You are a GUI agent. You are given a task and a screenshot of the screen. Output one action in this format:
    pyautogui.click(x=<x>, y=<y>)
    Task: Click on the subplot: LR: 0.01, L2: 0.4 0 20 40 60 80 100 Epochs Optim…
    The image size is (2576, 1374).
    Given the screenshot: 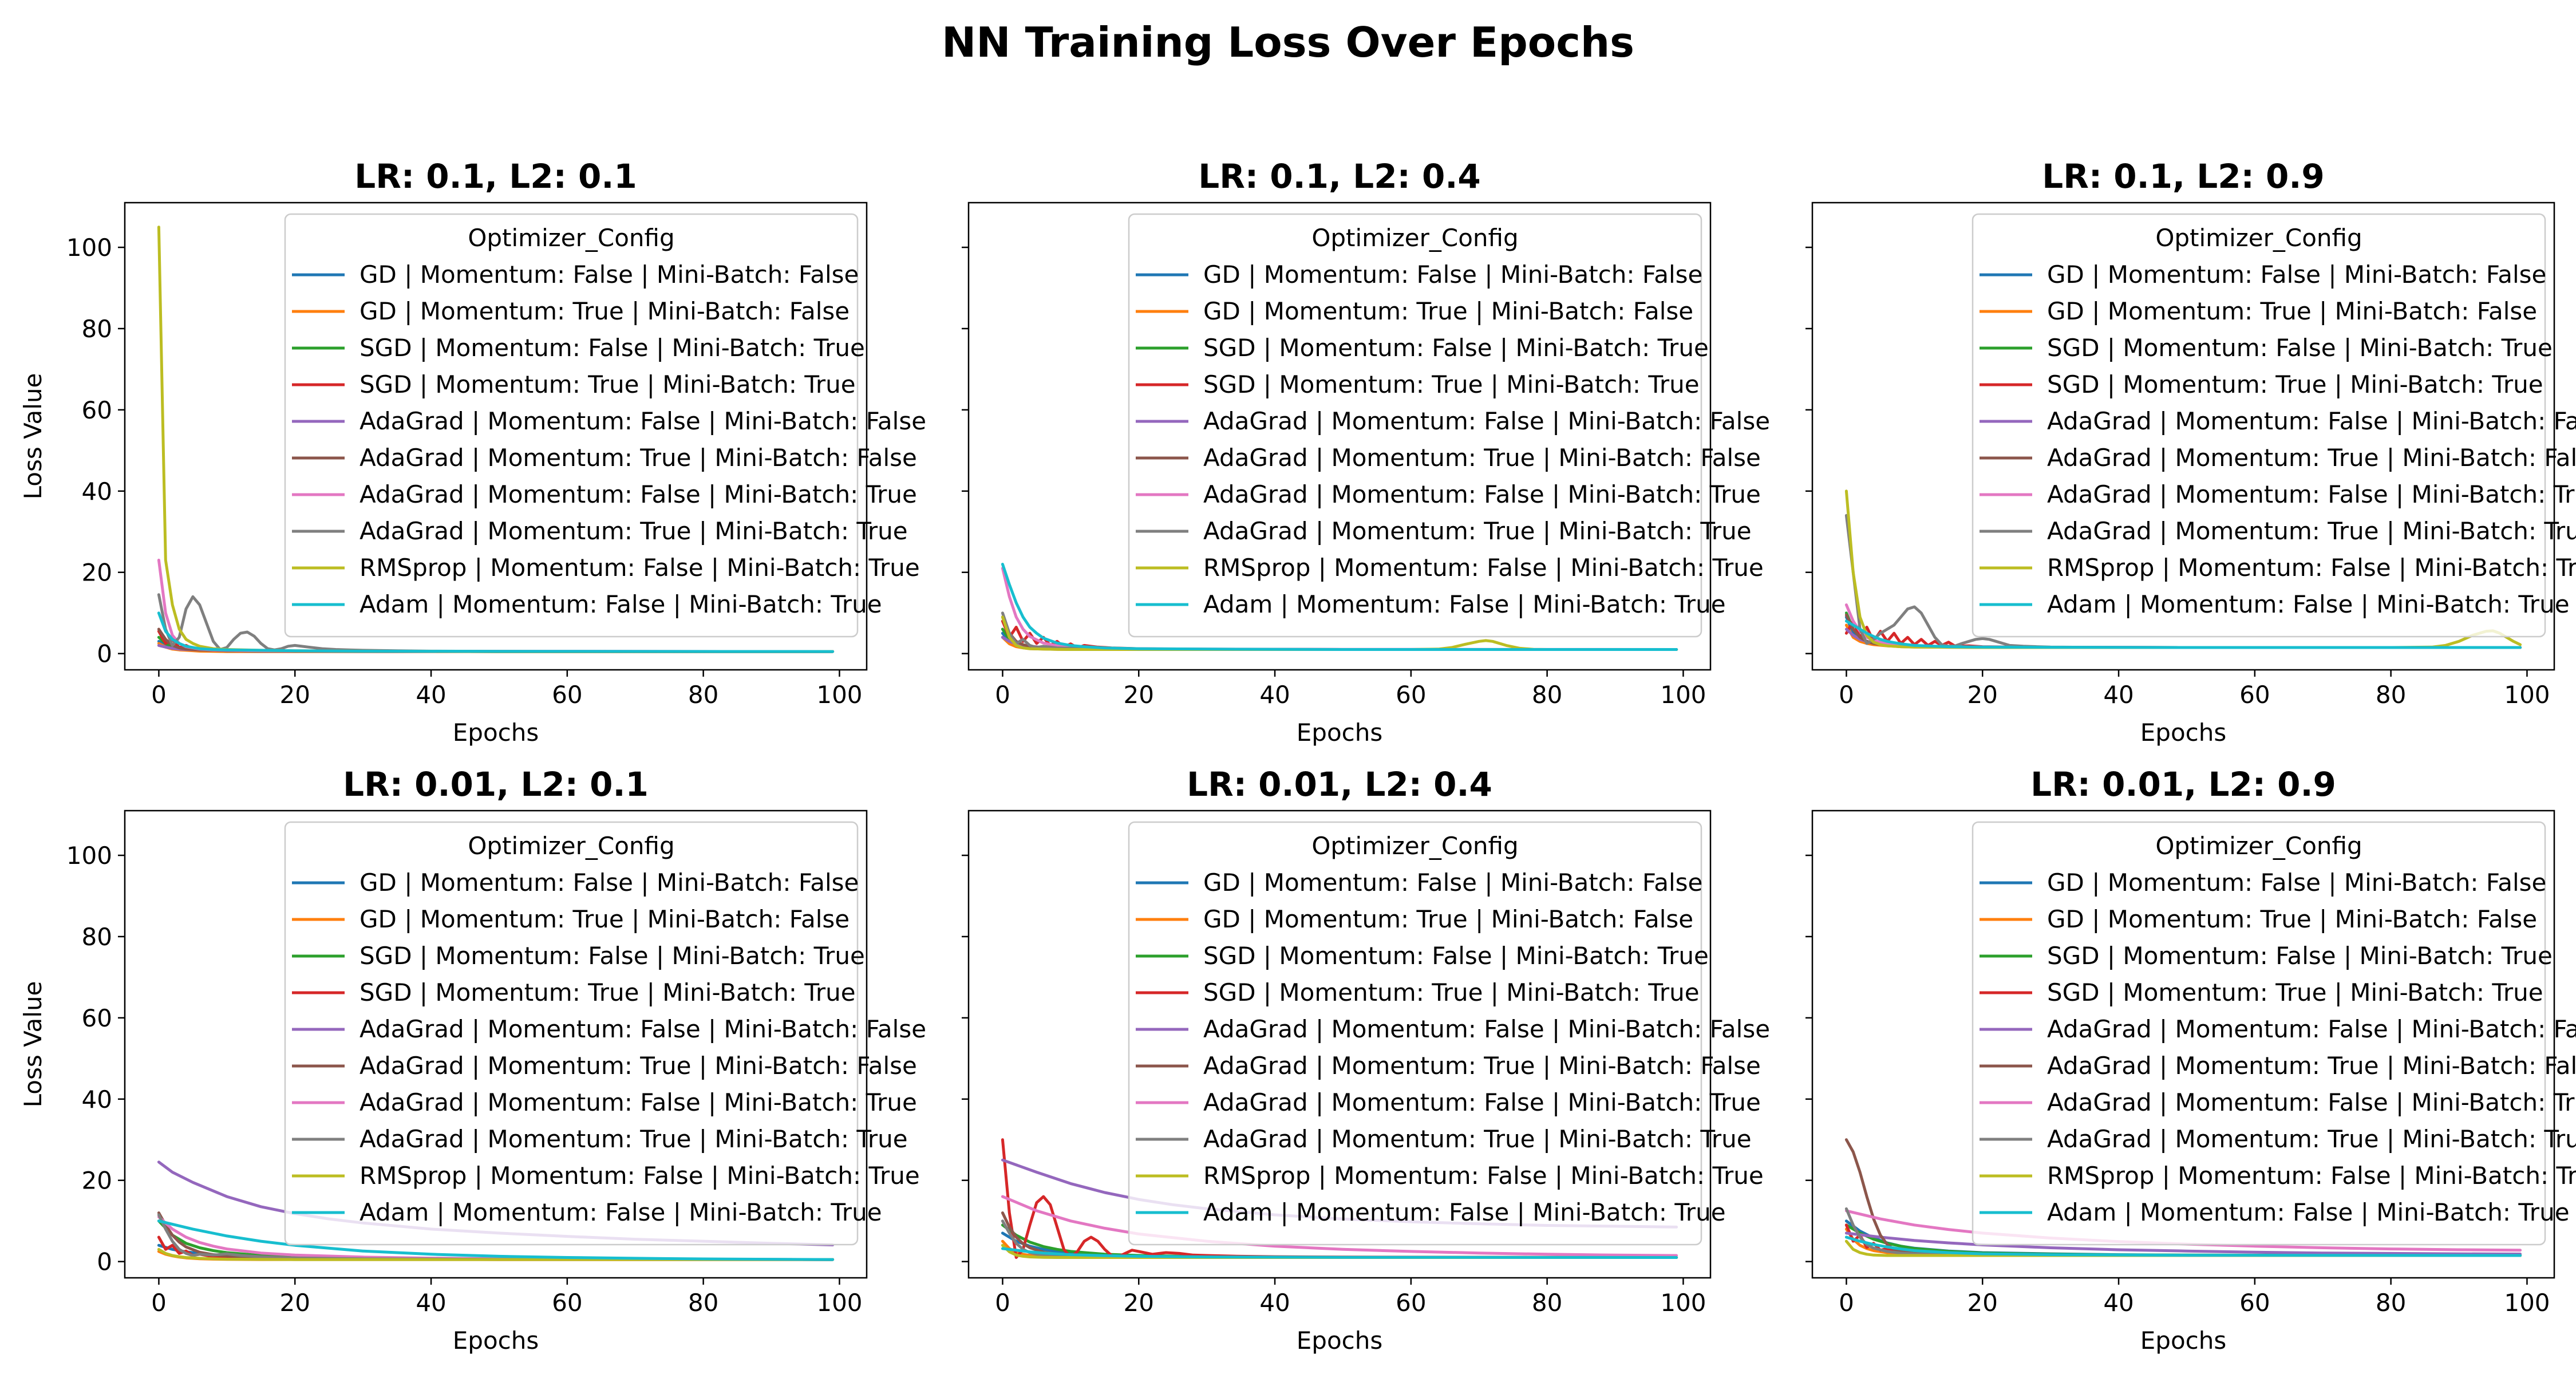 What is the action you would take?
    pyautogui.click(x=1366, y=1060)
    